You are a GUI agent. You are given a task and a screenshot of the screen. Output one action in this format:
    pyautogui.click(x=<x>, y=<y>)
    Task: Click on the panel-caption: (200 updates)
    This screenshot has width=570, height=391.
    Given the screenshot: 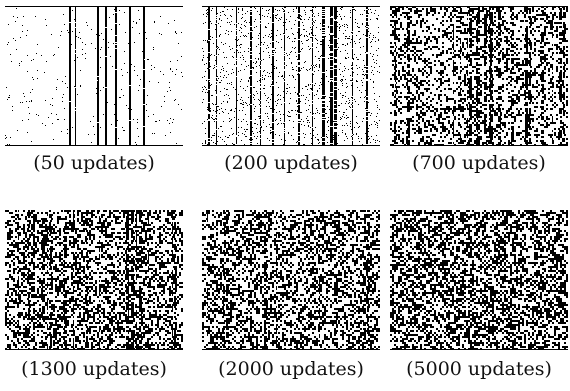 What is the action you would take?
    pyautogui.click(x=291, y=163)
    